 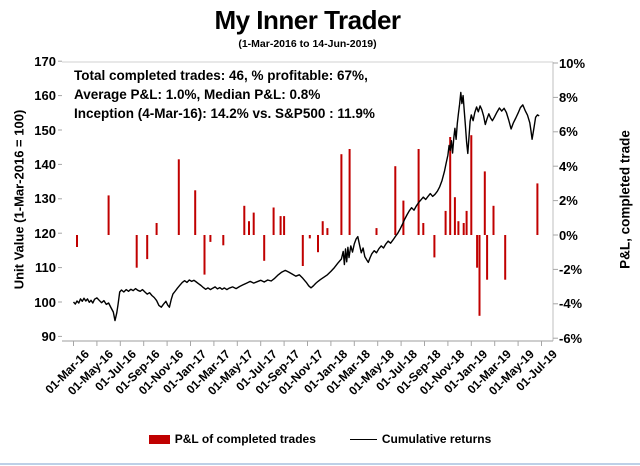 I want to click on right-axis-tick-label: -2%, so click(x=571, y=269).